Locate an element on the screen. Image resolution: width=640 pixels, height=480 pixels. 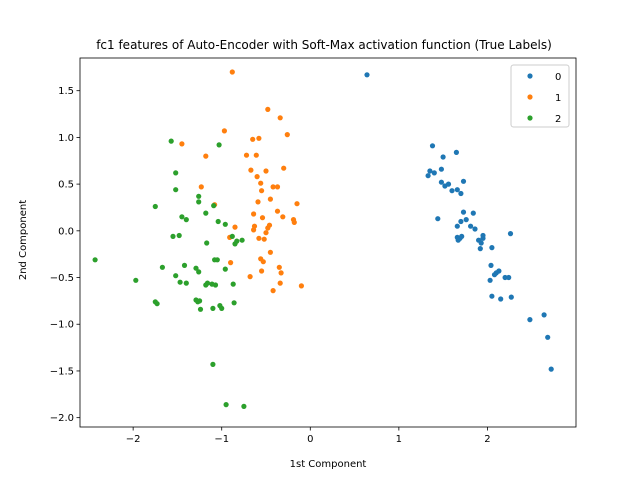
x-tick-label: 2 is located at coordinates (487, 439).